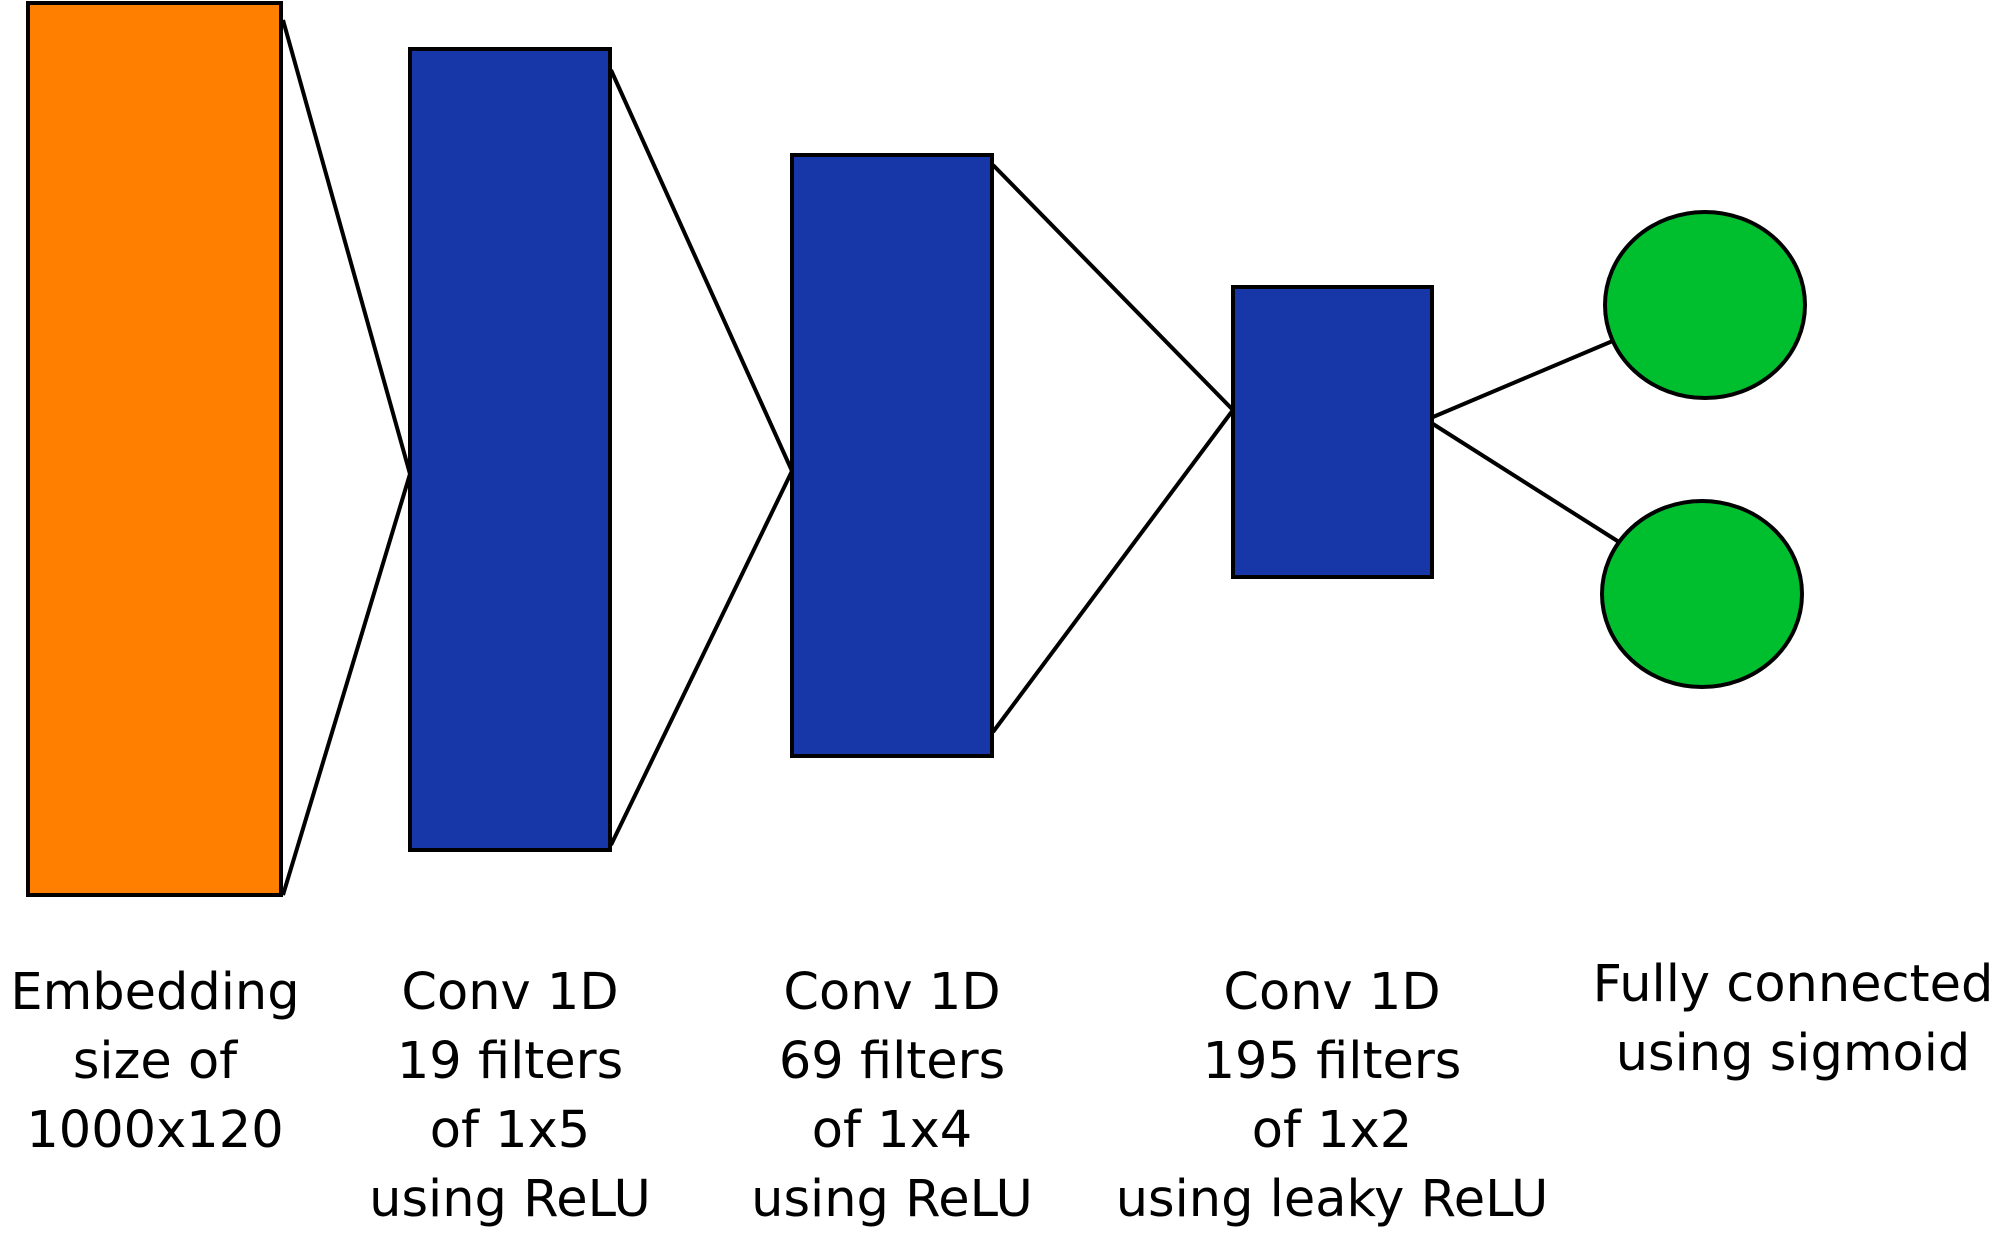  Describe the element at coordinates (1793, 1019) in the screenshot. I see `fc-caption: Fully connected using sigmoid` at that location.